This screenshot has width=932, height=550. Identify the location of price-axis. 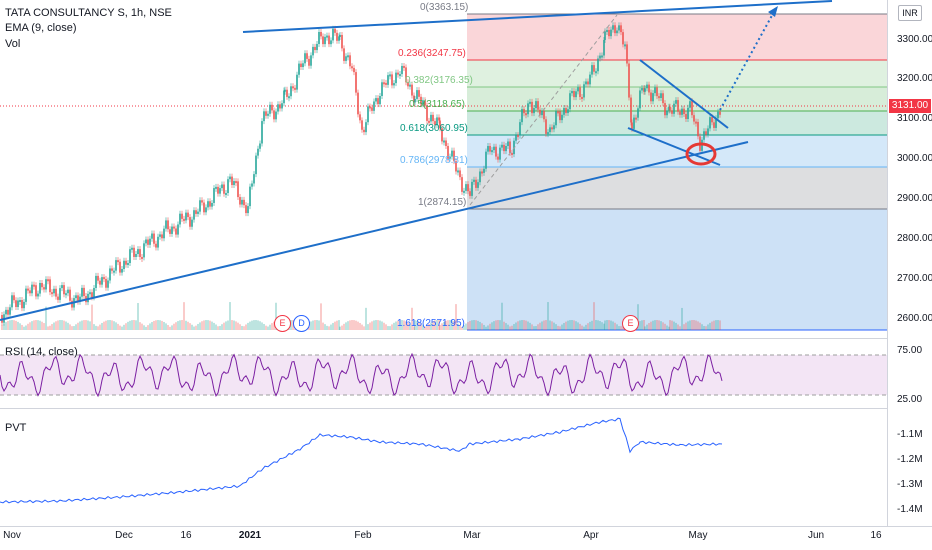
(909, 263).